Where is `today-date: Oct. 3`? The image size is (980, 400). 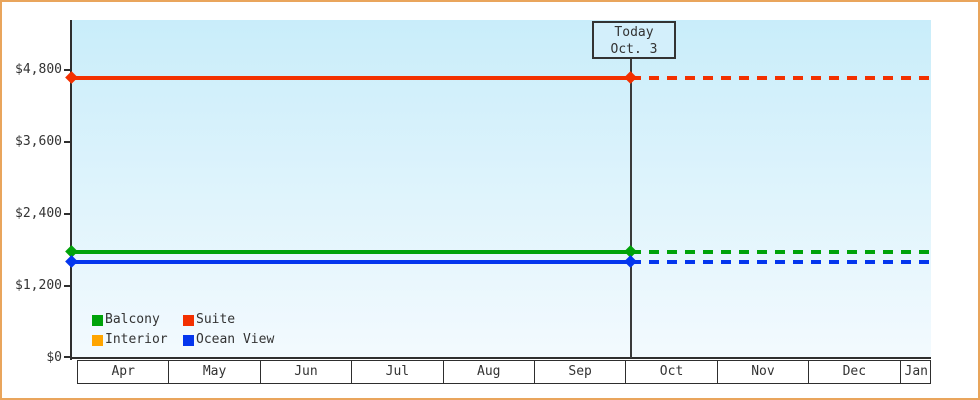
today-date: Oct. 3 is located at coordinates (634, 49).